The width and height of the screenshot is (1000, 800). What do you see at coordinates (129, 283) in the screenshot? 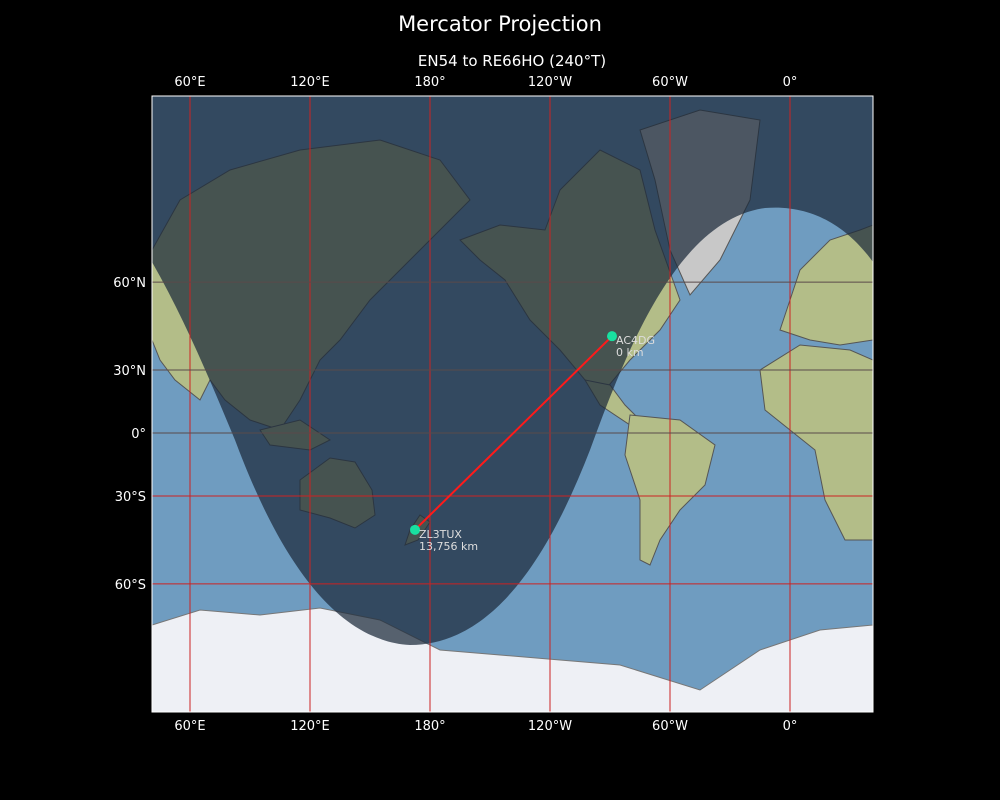
I see `lat-tick-label: 60°N` at bounding box center [129, 283].